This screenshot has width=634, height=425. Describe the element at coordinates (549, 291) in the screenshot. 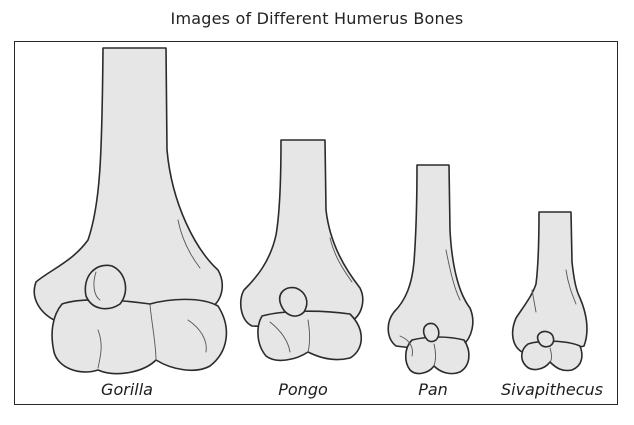

I see `sivapithecus-humerus` at that location.